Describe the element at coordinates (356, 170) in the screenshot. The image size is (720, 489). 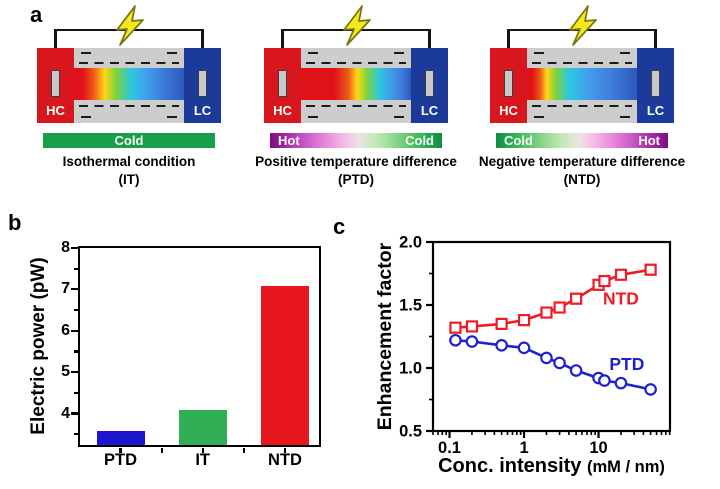
I see `device-caption: Positive temperature difference (PTD)` at that location.